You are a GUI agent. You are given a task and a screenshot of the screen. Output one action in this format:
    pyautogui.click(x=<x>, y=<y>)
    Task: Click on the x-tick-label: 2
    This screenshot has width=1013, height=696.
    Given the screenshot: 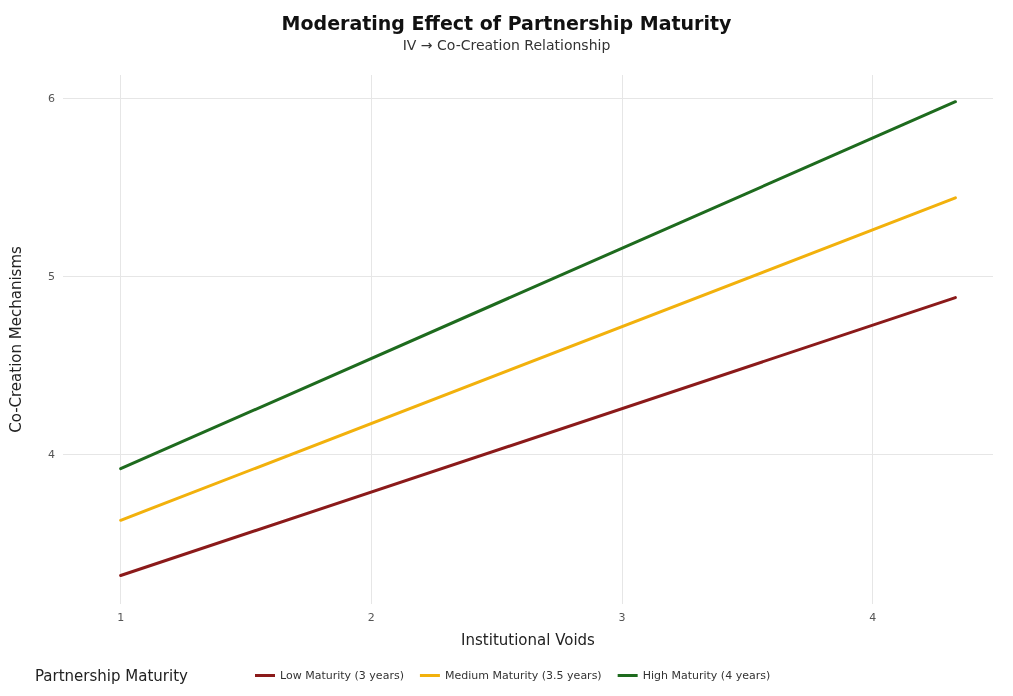 What is the action you would take?
    pyautogui.click(x=371, y=617)
    